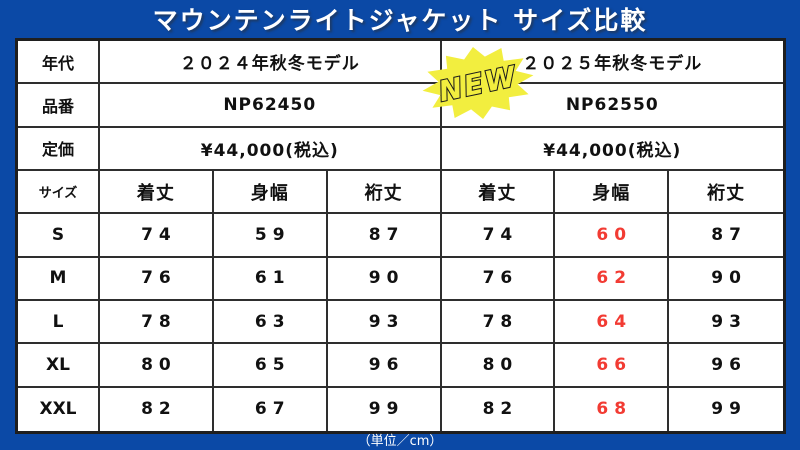 The height and width of the screenshot is (450, 800). I want to click on new-badge: NEW, so click(477, 83).